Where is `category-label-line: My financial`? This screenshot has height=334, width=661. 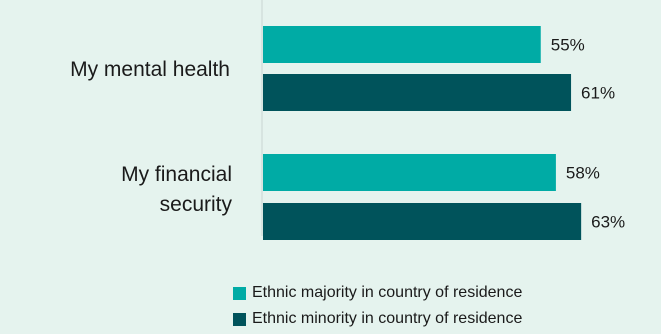
category-label-line: My financial is located at coordinates (176, 174).